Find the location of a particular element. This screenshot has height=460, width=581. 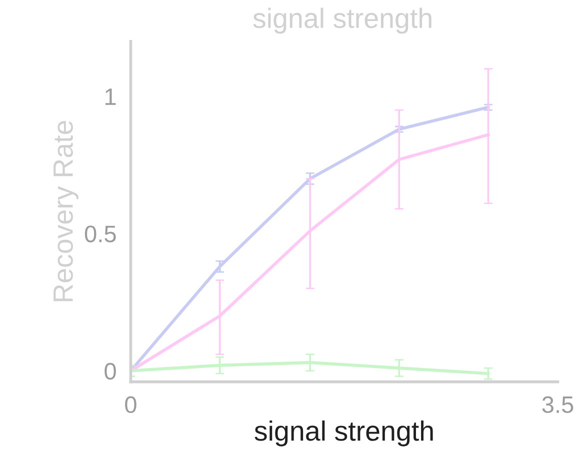

x-axis-title: signal strength is located at coordinates (343, 433).